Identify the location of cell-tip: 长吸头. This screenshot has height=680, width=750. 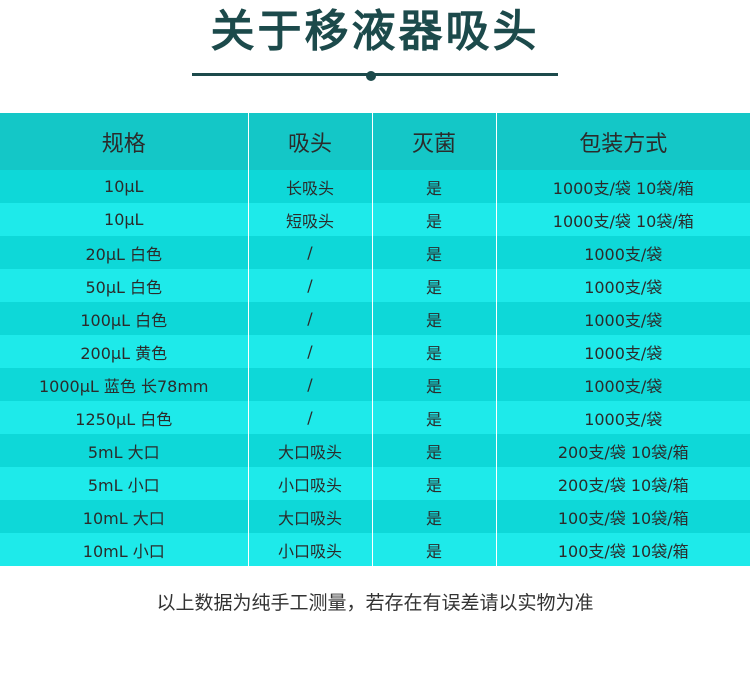
(309, 186).